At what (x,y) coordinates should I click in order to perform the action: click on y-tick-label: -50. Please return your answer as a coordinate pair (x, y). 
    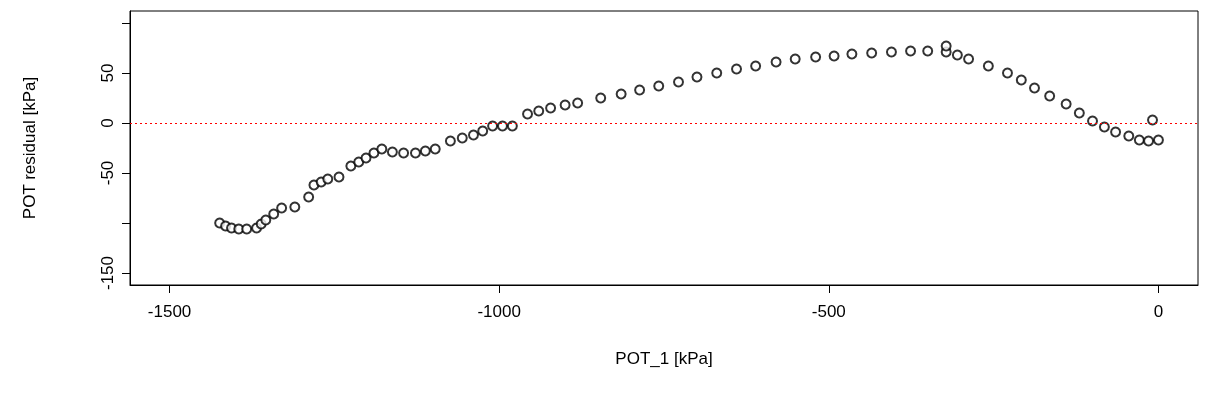
    Looking at the image, I should click on (107, 173).